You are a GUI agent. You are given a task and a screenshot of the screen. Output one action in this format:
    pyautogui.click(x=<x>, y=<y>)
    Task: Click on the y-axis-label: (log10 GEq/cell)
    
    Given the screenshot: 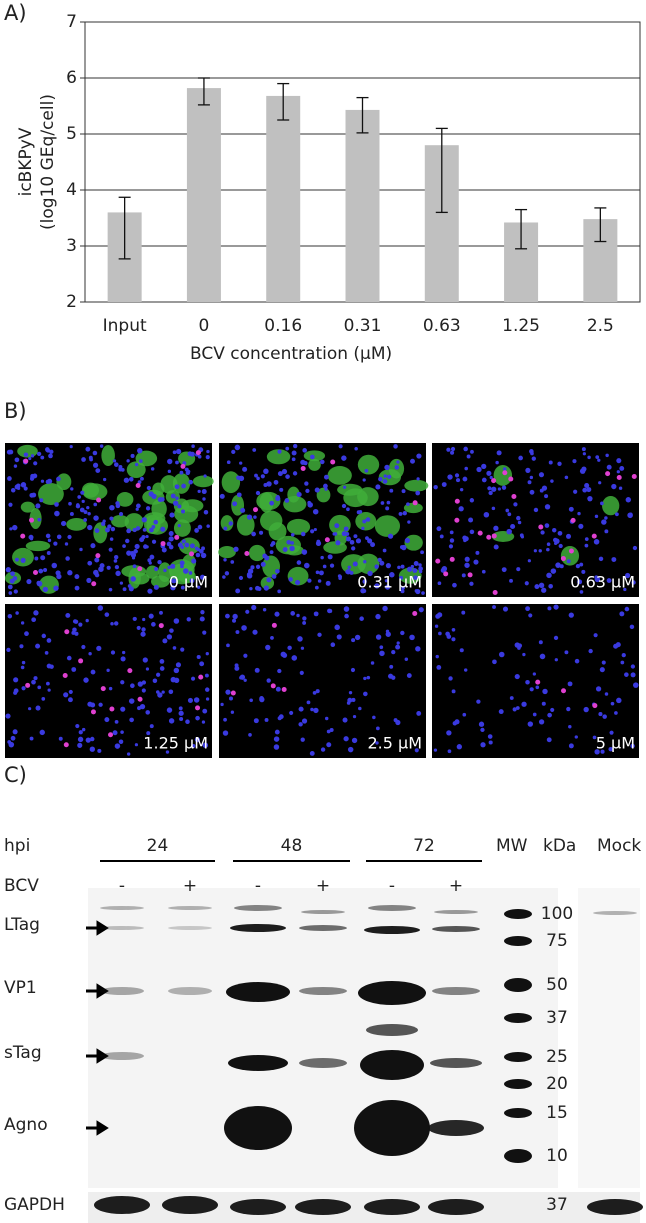 What is the action you would take?
    pyautogui.click(x=48, y=162)
    